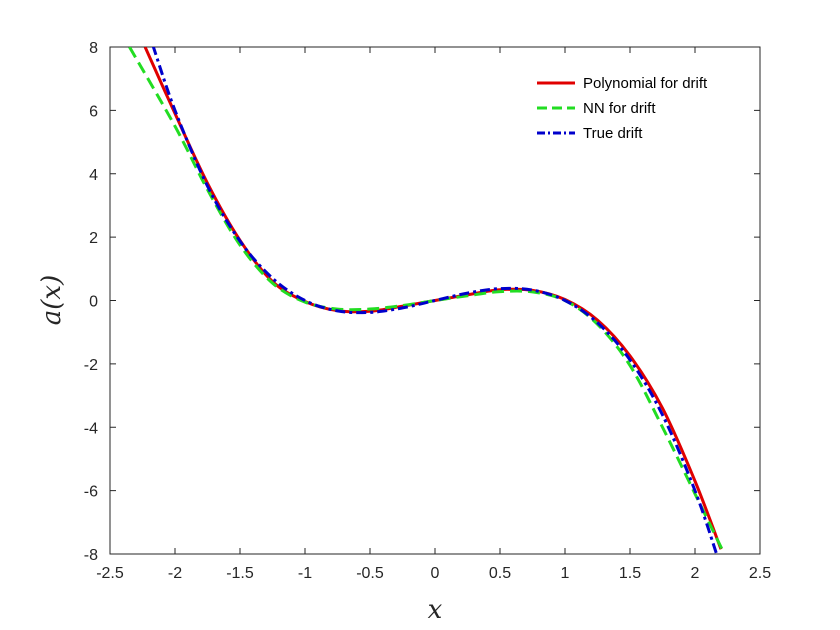  I want to click on x-tick-label: 1, so click(565, 573).